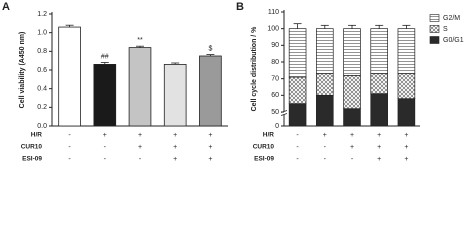  What do you see at coordinates (42, 107) in the screenshot?
I see `y-tick-label: 0.2` at bounding box center [42, 107].